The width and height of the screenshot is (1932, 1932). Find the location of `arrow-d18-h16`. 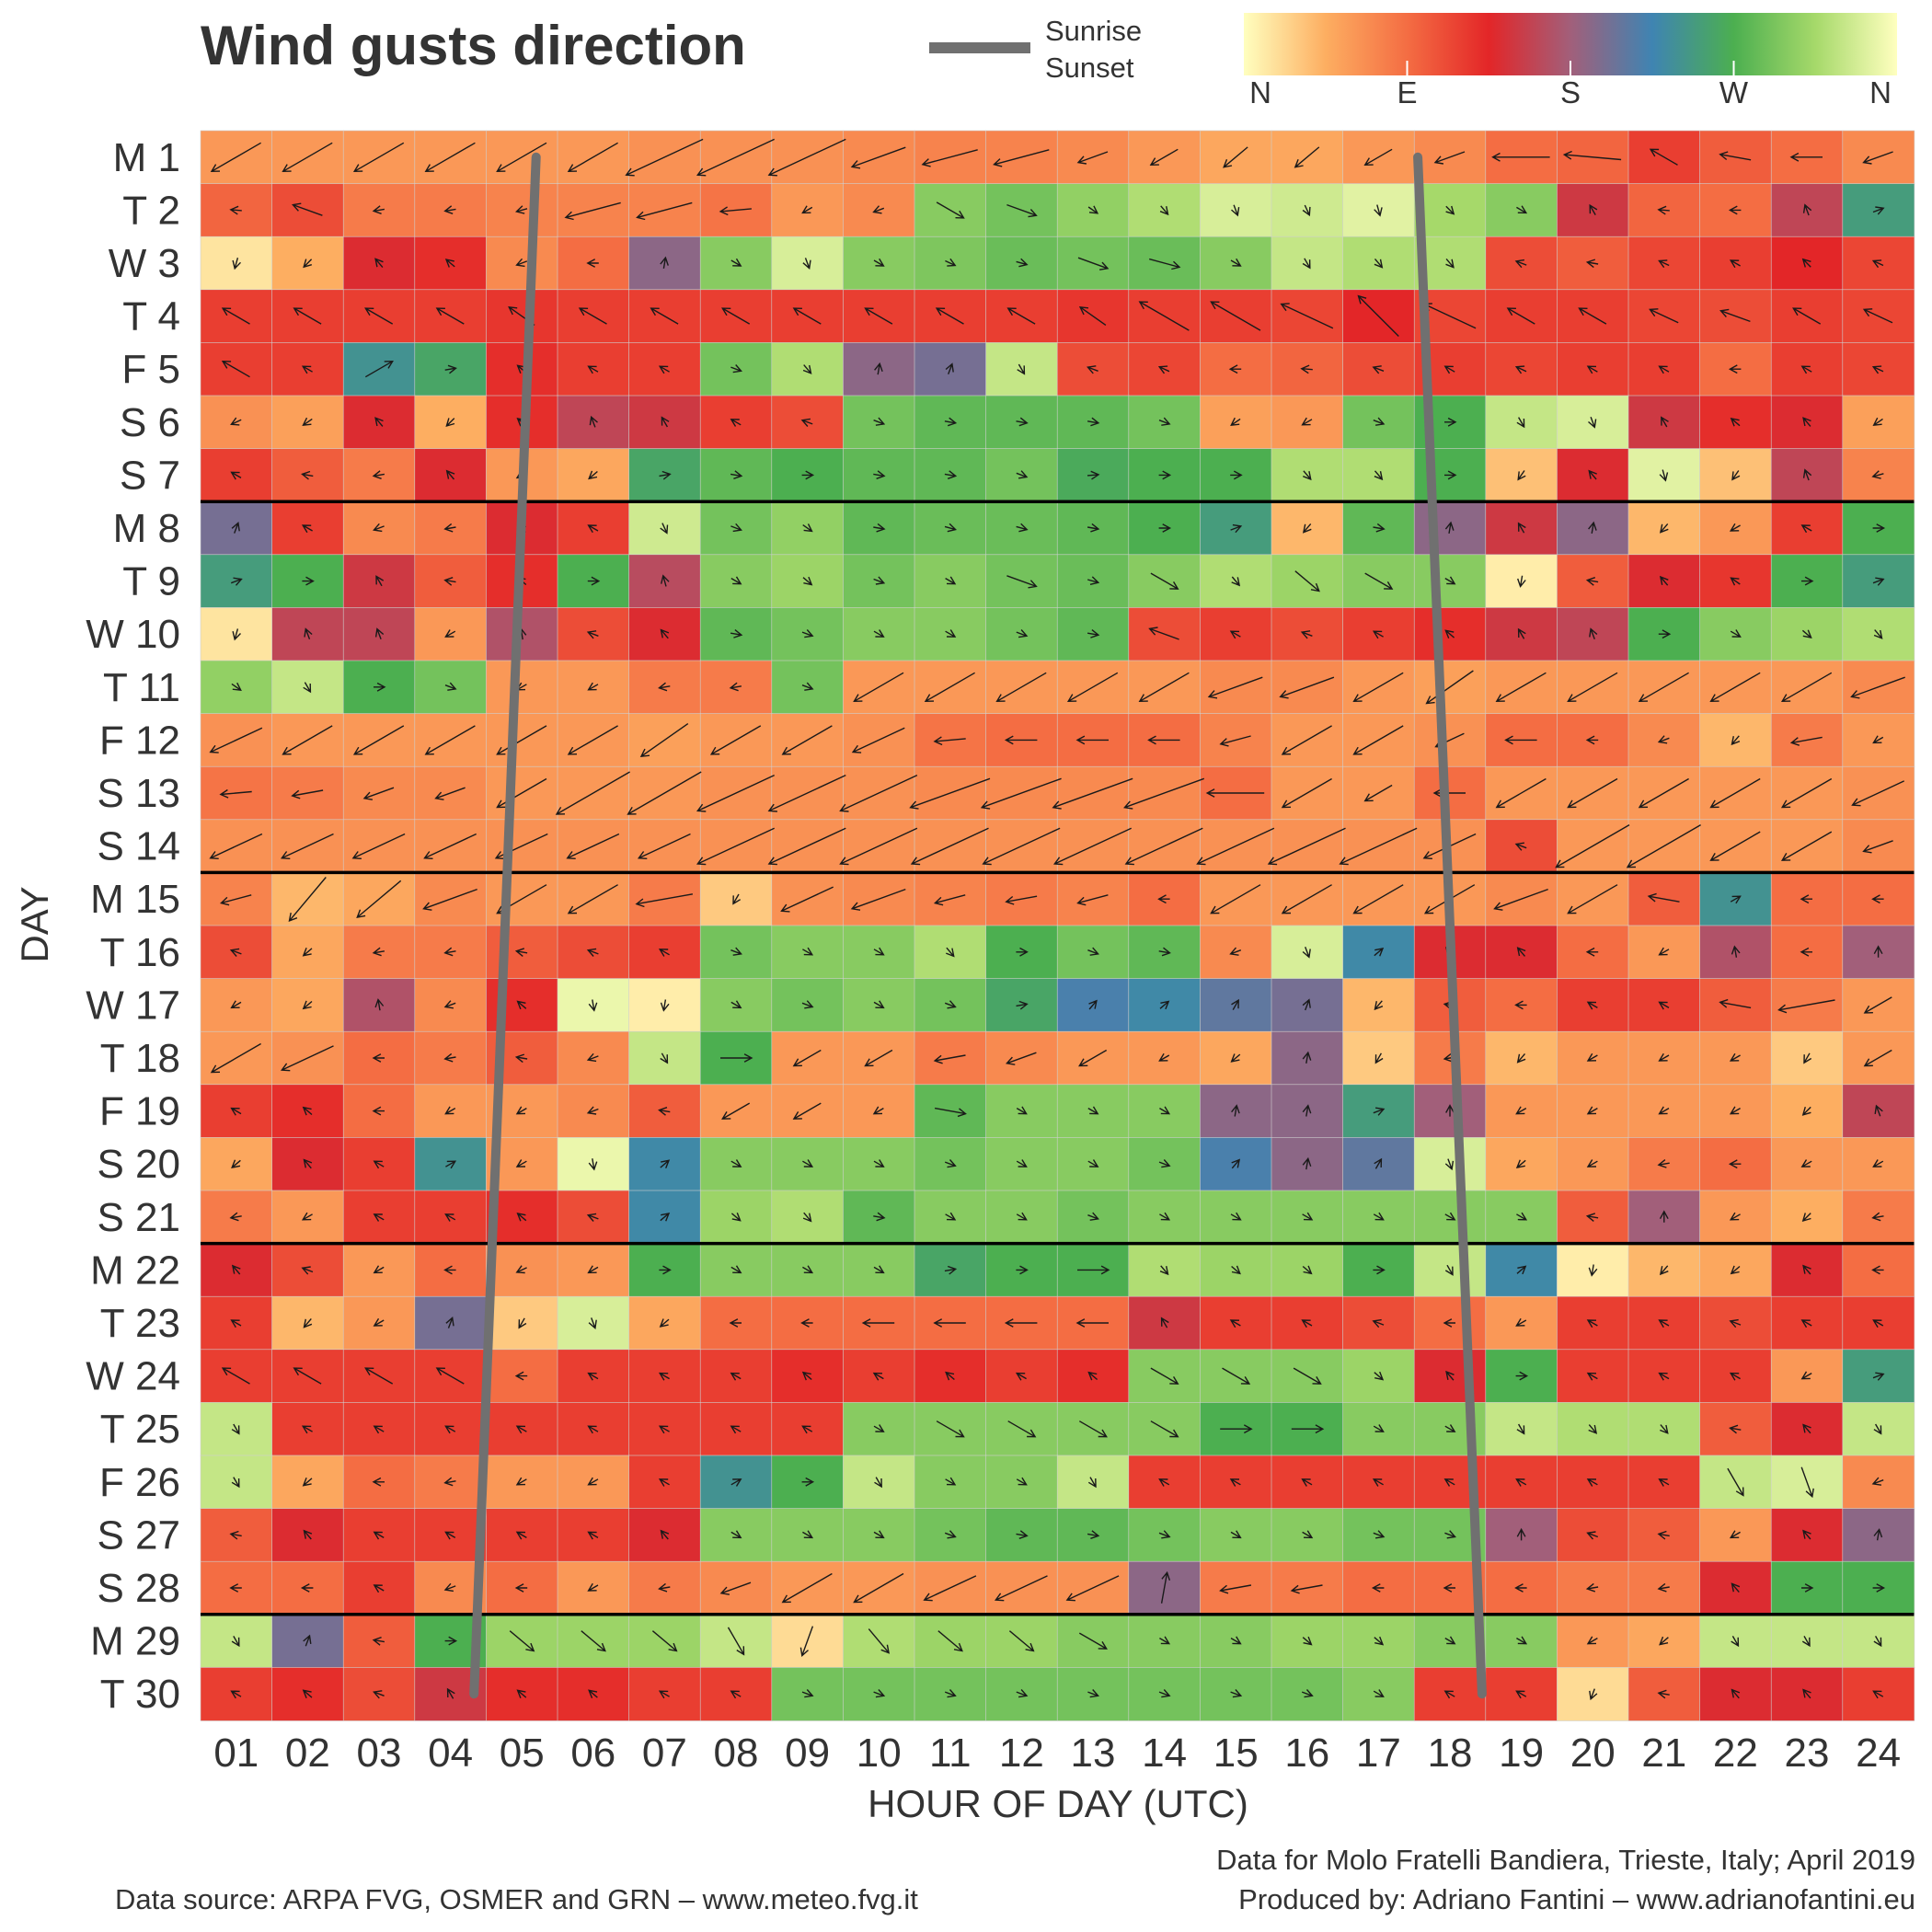

arrow-d18-h16 is located at coordinates (1307, 1057).